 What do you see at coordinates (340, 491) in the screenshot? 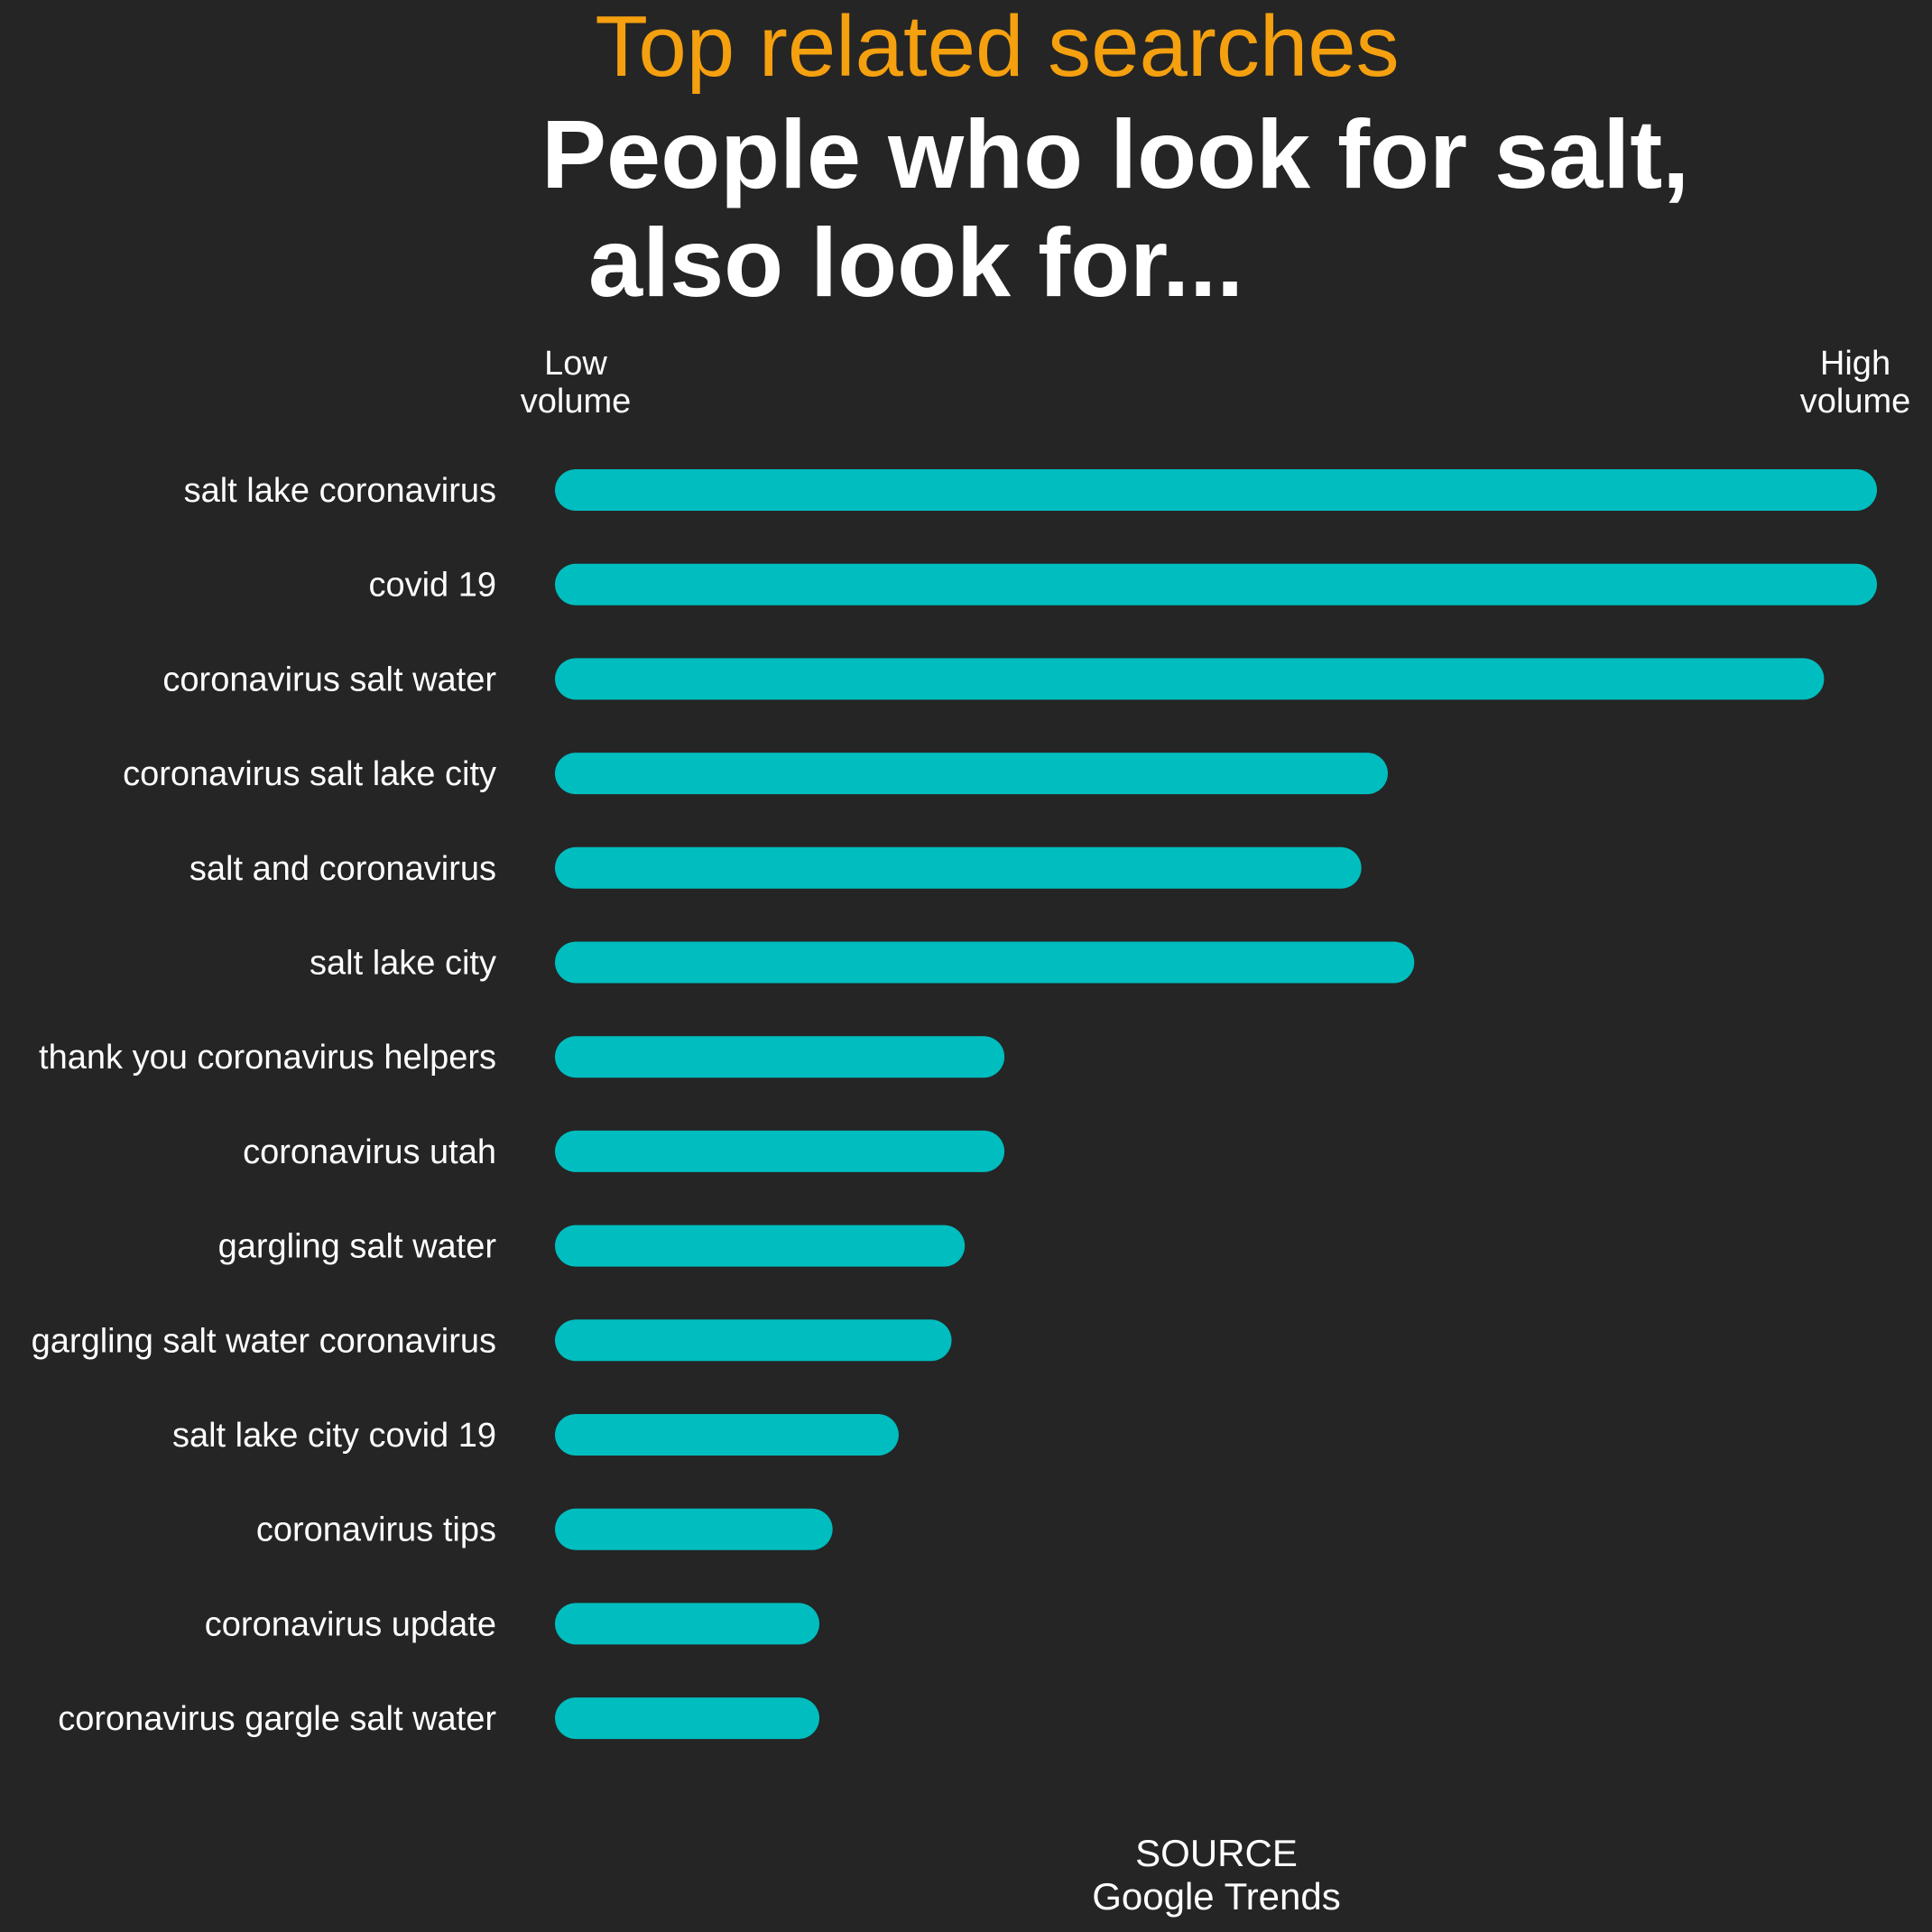
I see `category-label: salt lake coronavirus` at bounding box center [340, 491].